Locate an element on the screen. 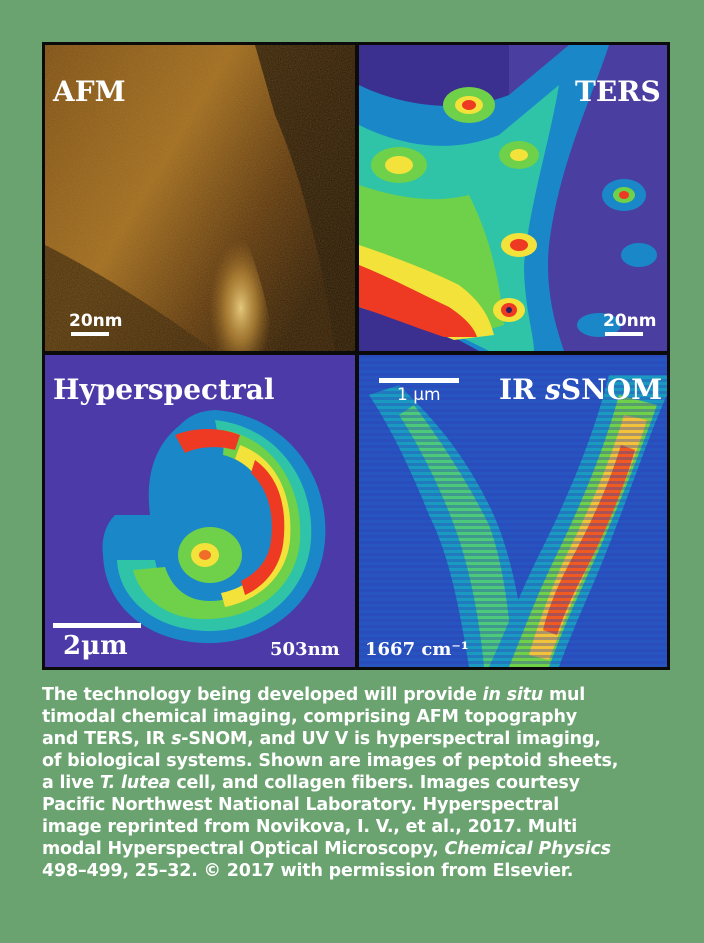 This screenshot has width=704, height=943. ir-ssnom-scale-bar is located at coordinates (419, 380).